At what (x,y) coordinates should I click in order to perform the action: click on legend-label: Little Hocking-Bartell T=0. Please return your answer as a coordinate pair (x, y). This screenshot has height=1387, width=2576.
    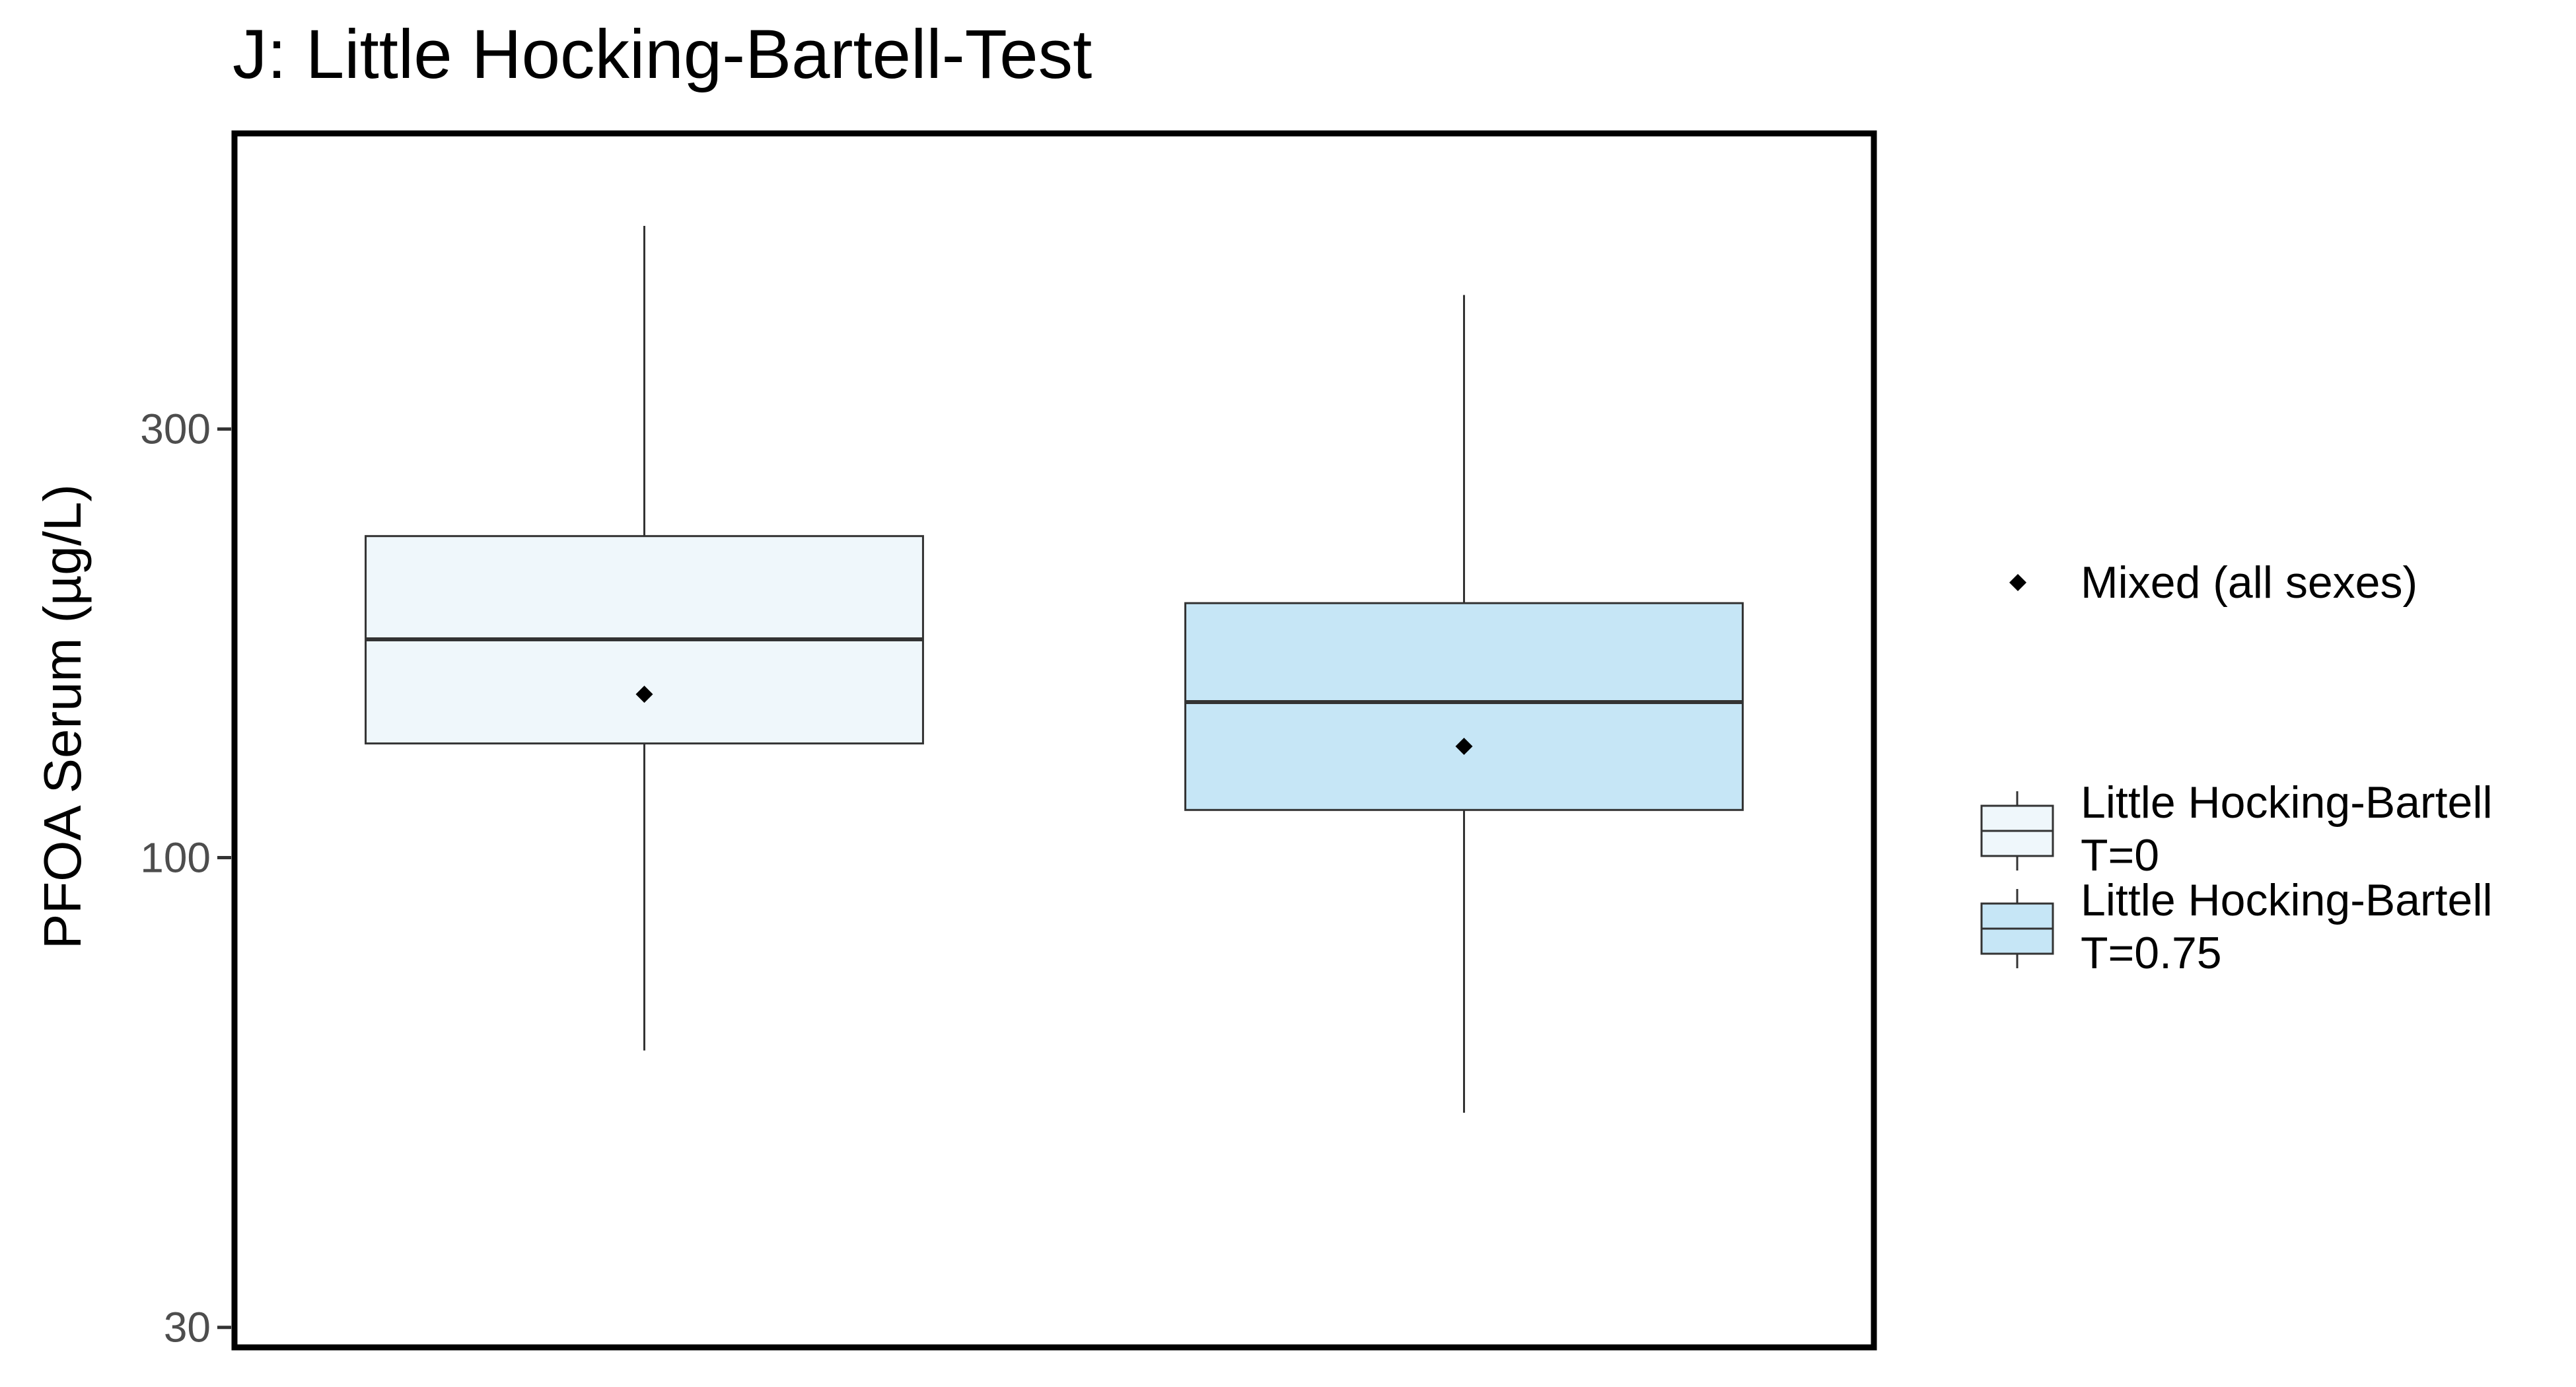
    Looking at the image, I should click on (2287, 828).